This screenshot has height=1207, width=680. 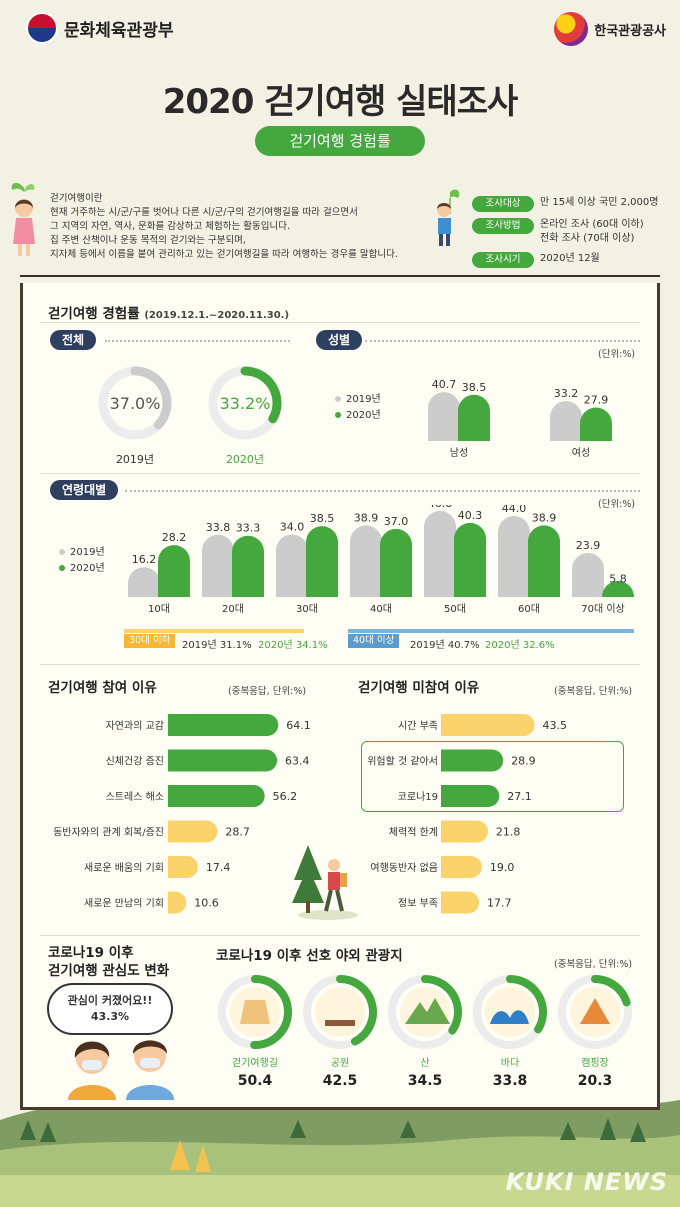 What do you see at coordinates (470, 515) in the screenshot?
I see `bar-value: 40.3` at bounding box center [470, 515].